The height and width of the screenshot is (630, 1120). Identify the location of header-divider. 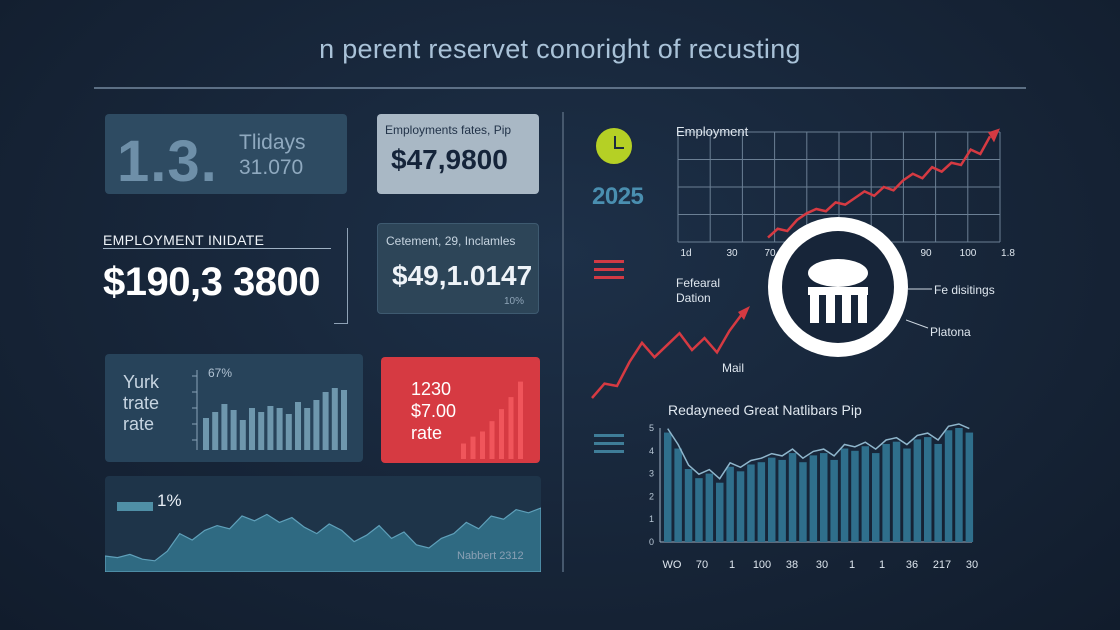
(560, 88).